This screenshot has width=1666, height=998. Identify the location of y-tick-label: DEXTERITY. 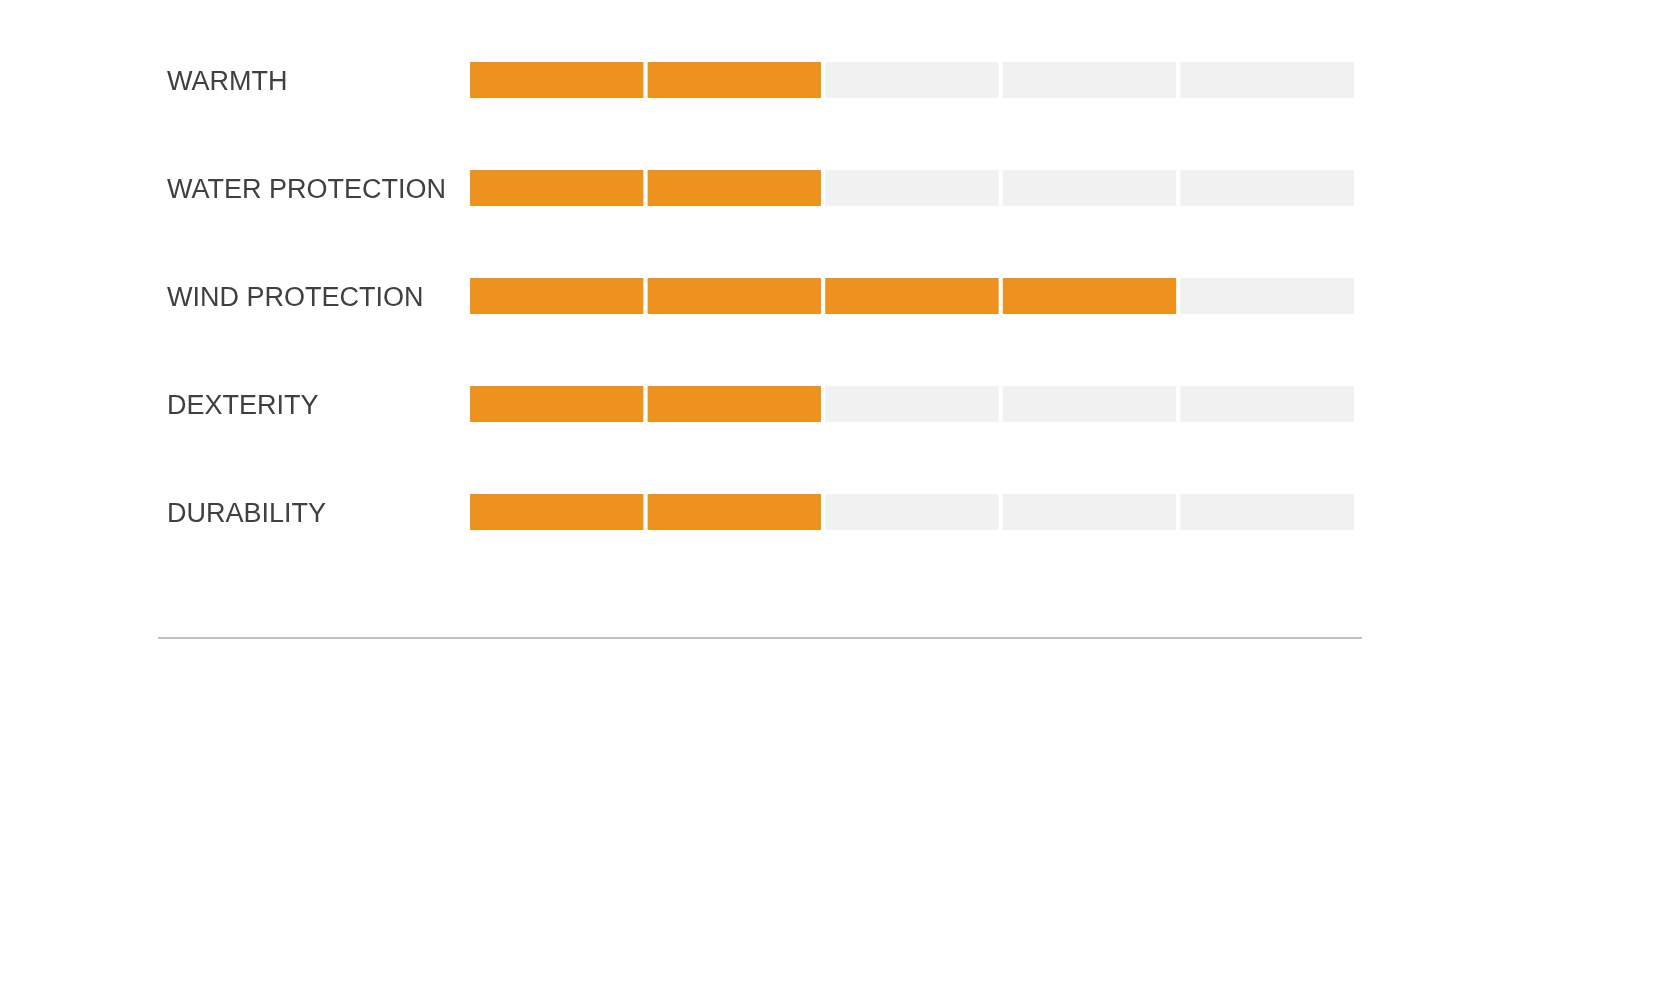
(243, 404).